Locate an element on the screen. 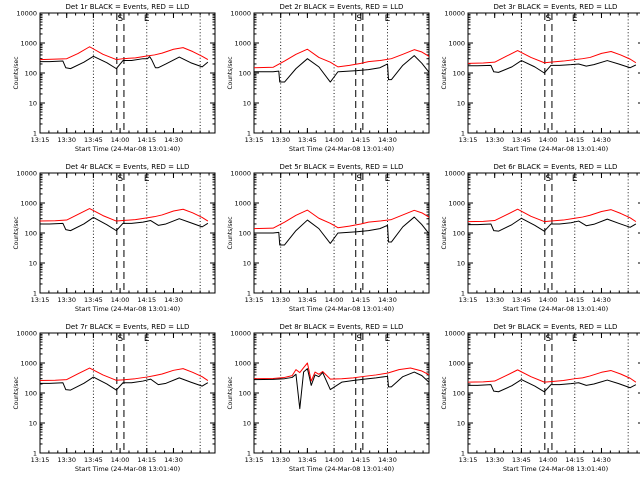 This screenshot has height=480, width=640. chart-title: Det 1r BLACK = Events, RED = LLD is located at coordinates (128, 7).